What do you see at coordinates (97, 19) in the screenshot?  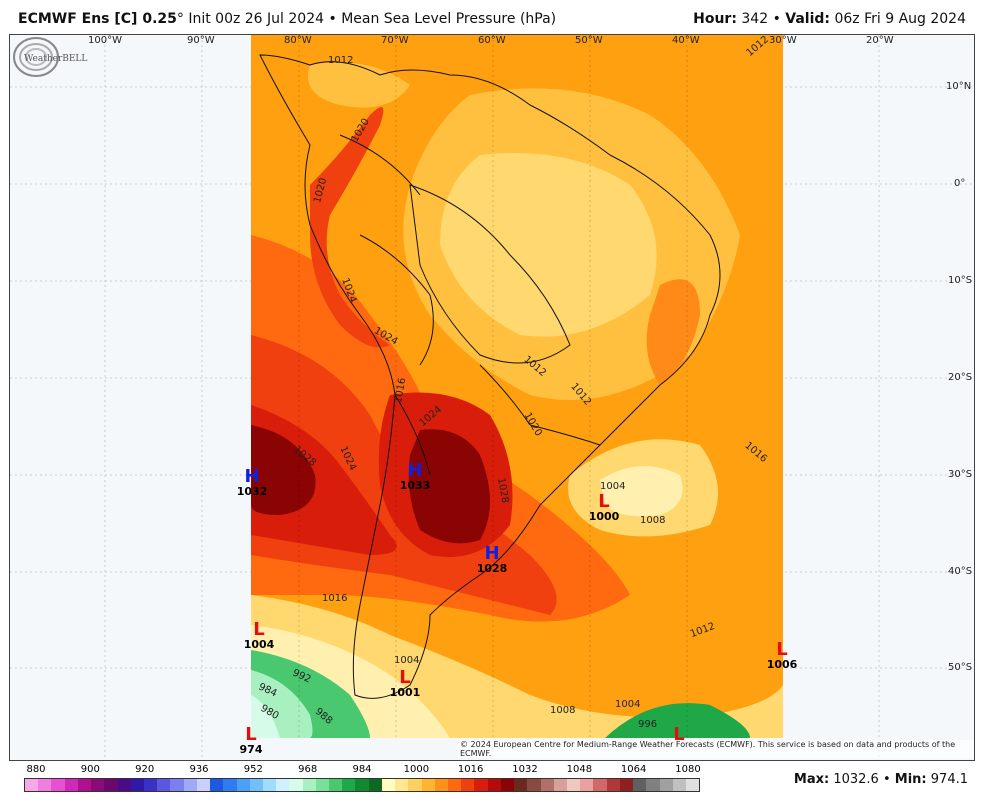 I see `model-name: ECMWF Ens [C] 0.25` at bounding box center [97, 19].